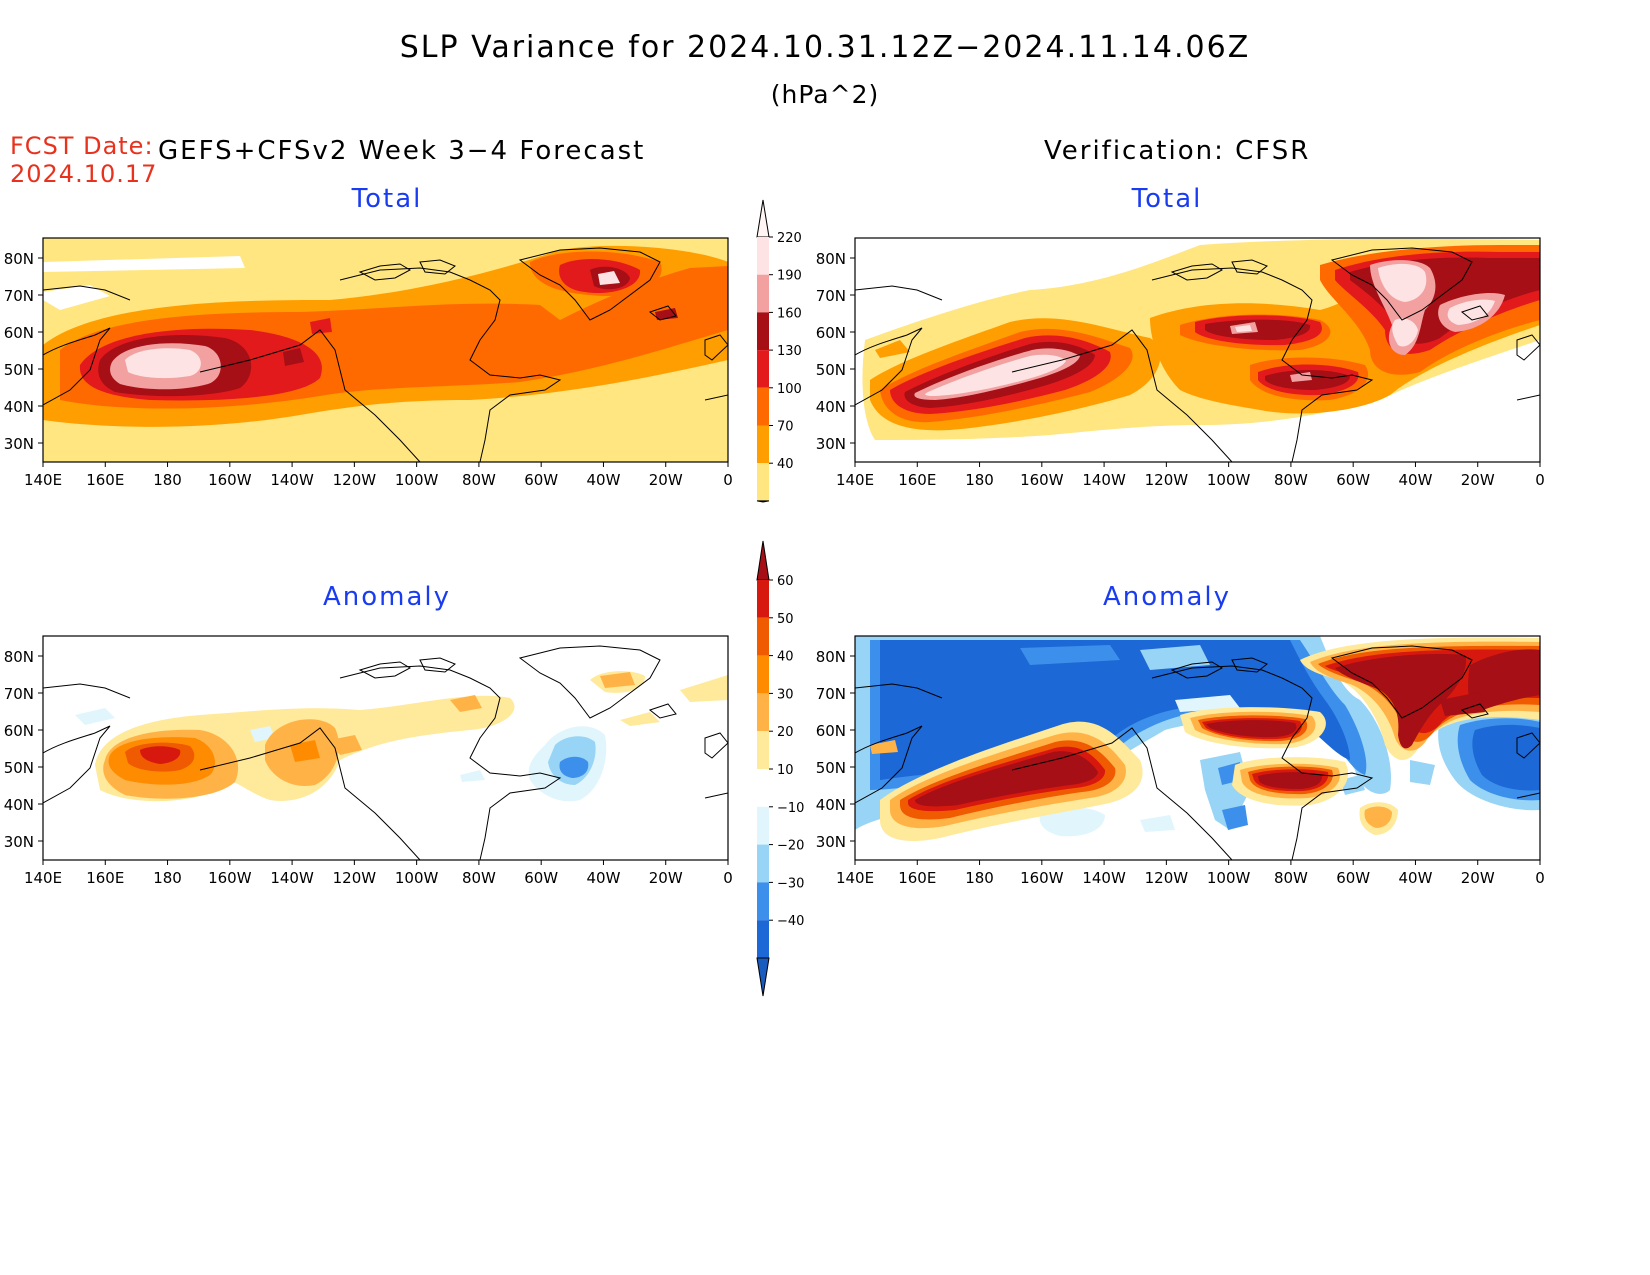 The height and width of the screenshot is (1275, 1650). I want to click on lon-label-fcst-total: 20W, so click(666, 480).